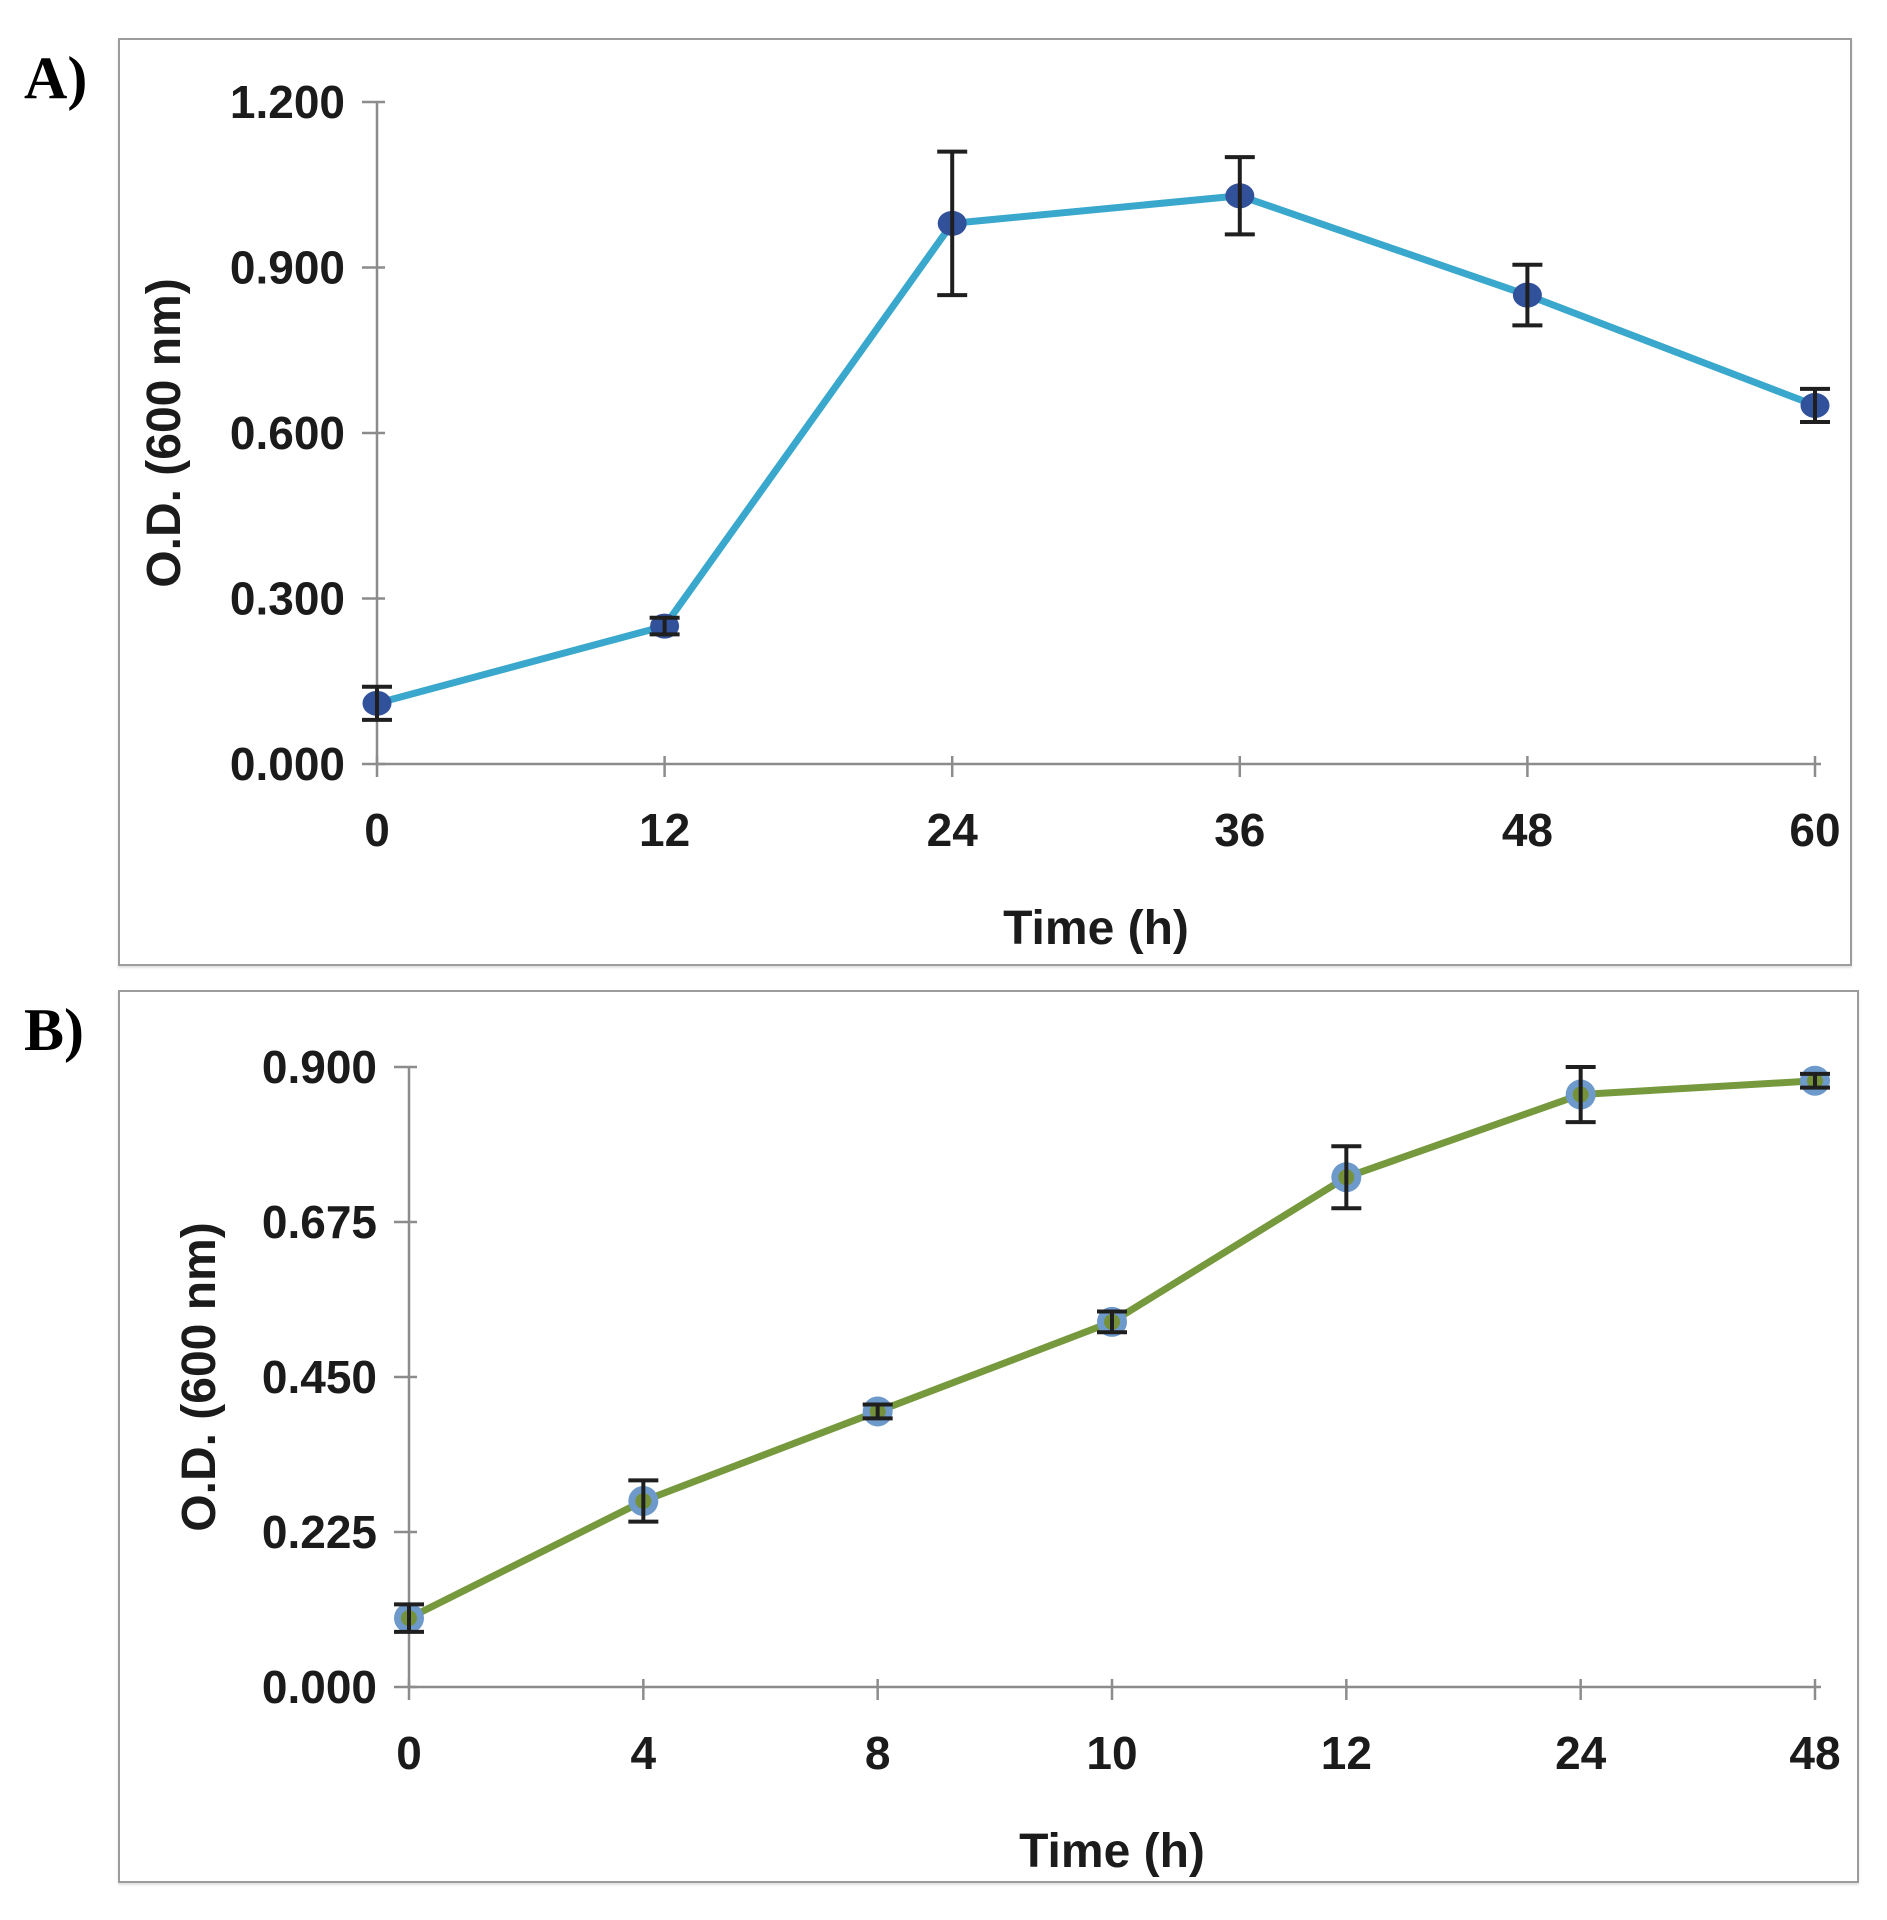  Describe the element at coordinates (1111, 1753) in the screenshot. I see `x-tick-label: 10` at that location.